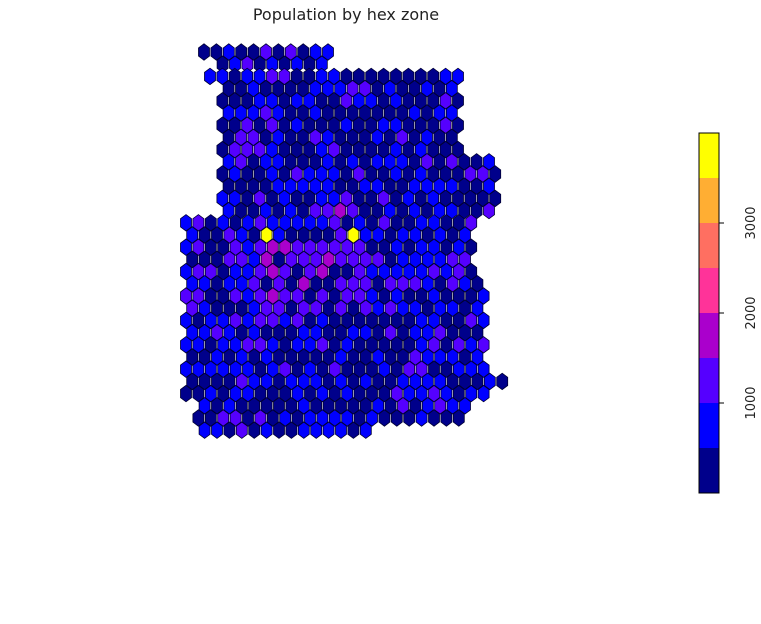  Describe the element at coordinates (709, 155) in the screenshot. I see `colorbar-segment` at that location.